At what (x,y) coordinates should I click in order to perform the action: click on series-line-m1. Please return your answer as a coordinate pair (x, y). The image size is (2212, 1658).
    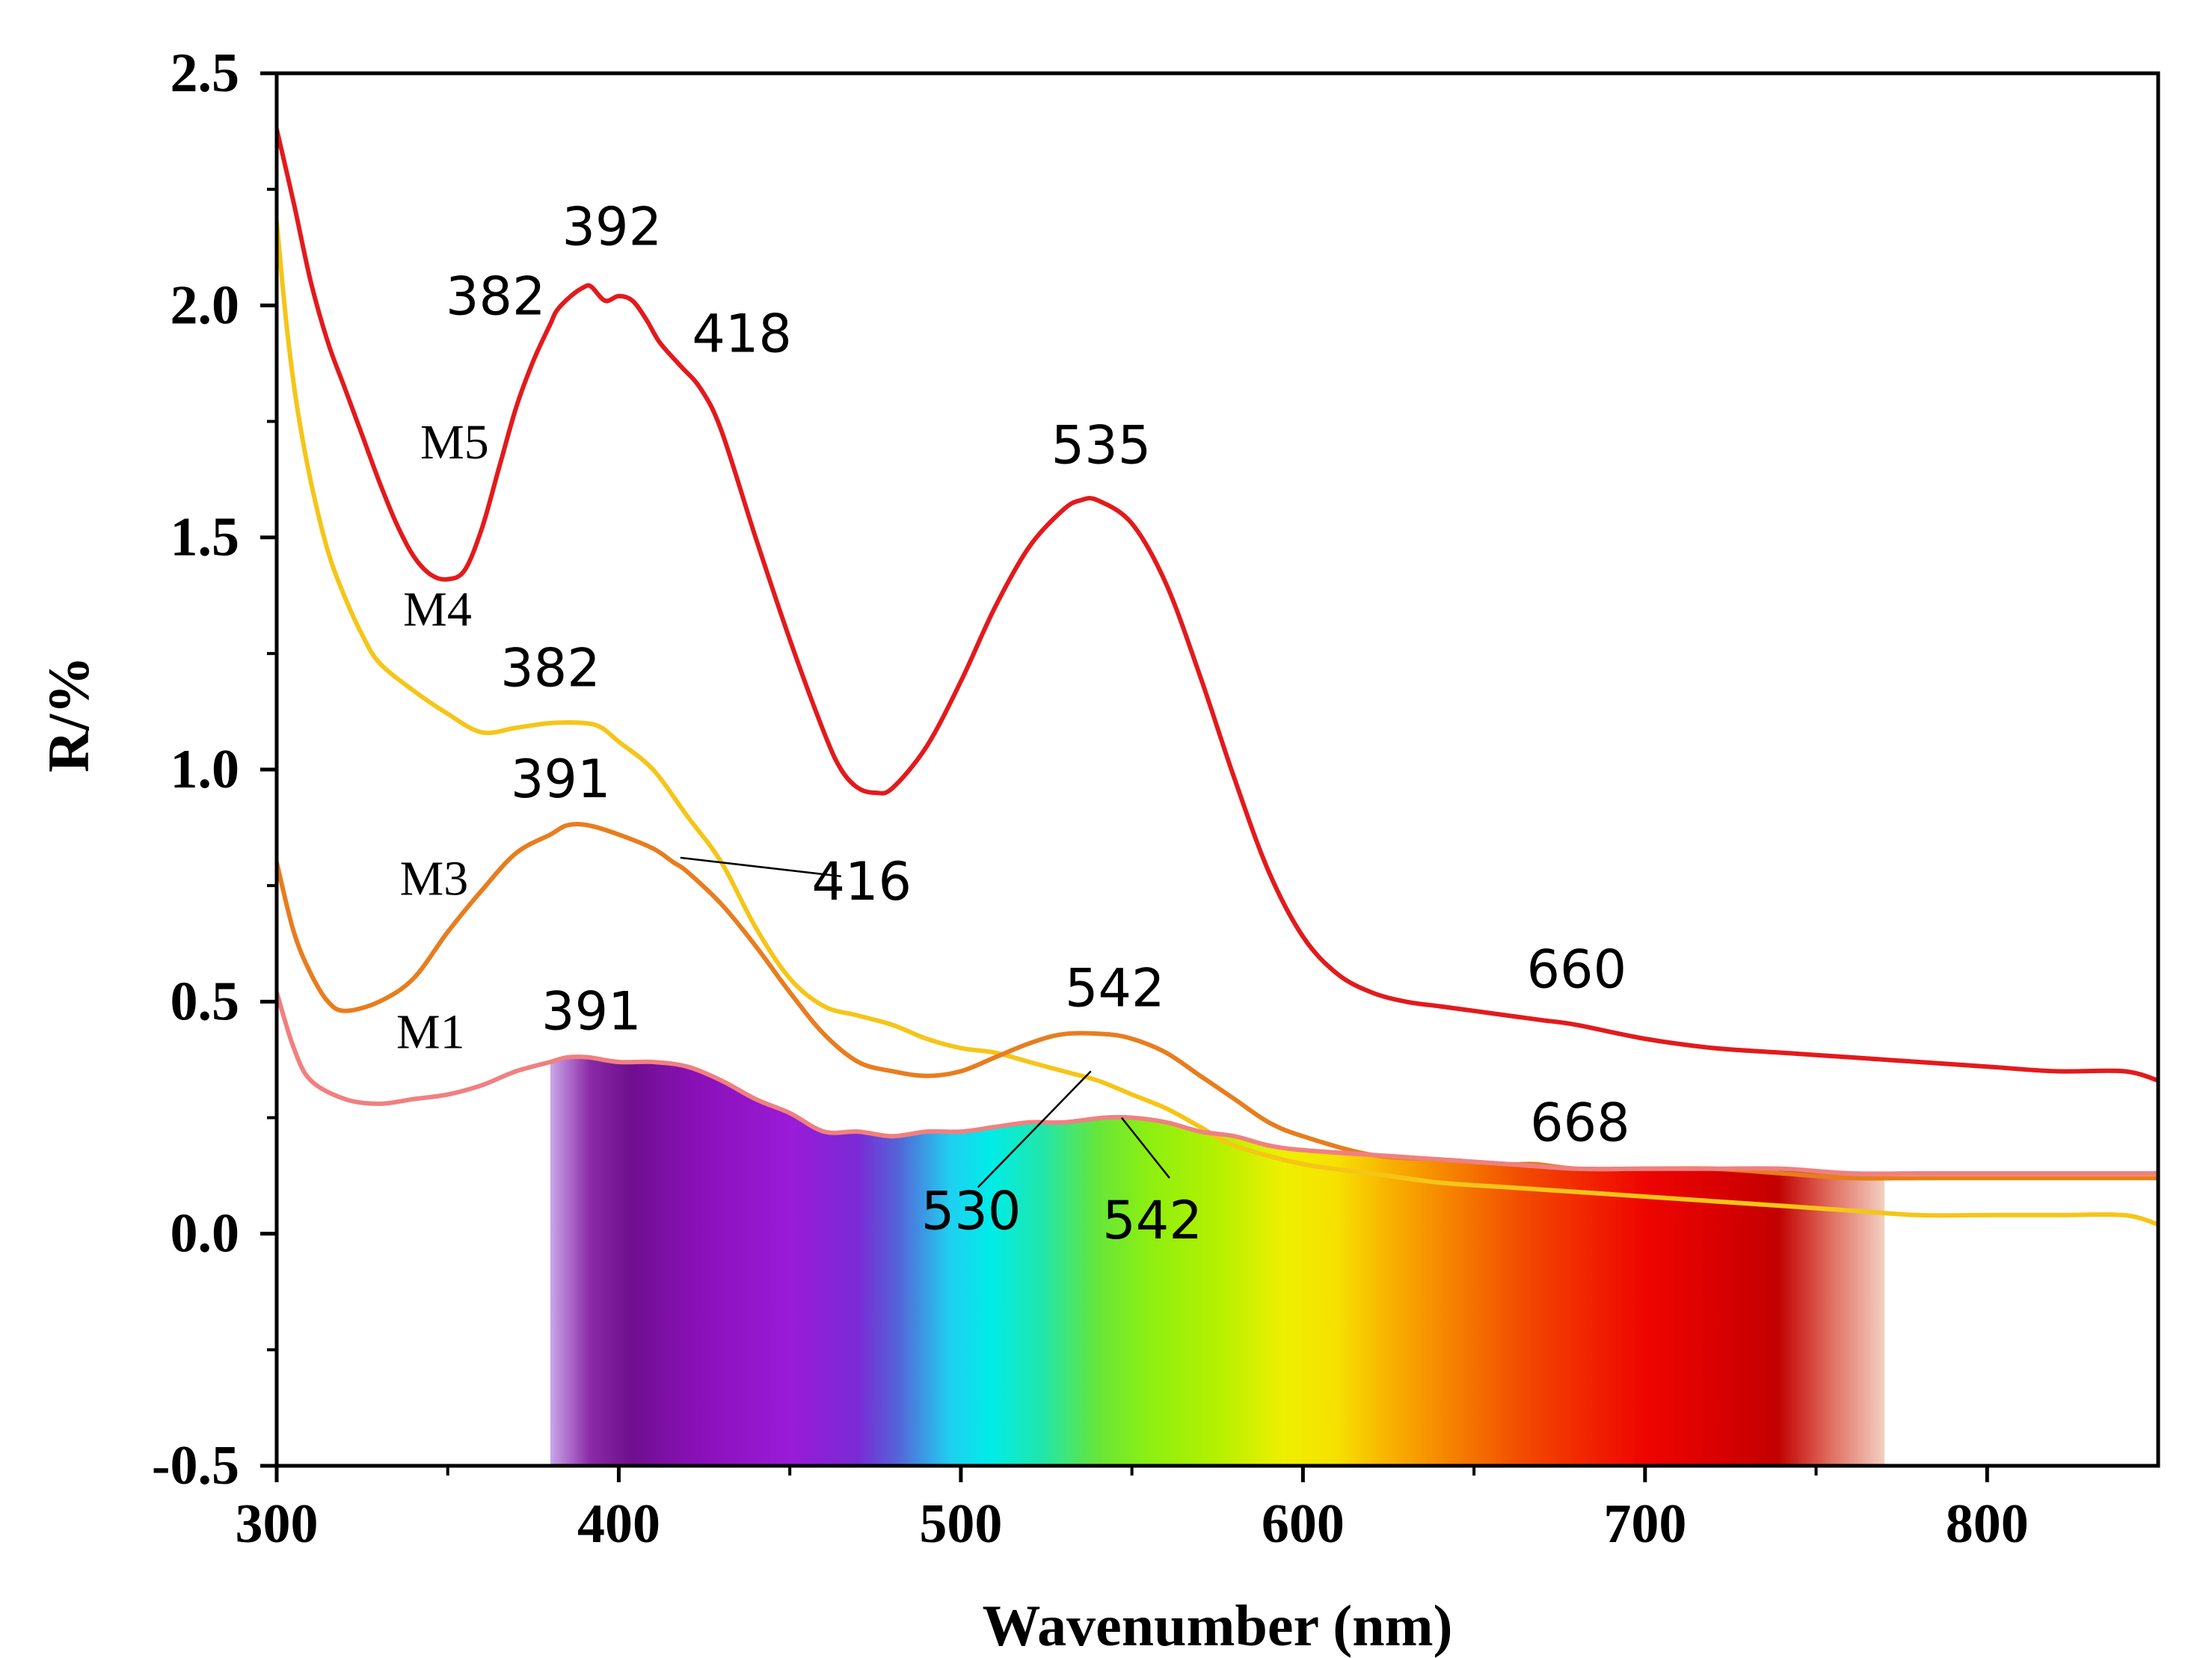
    Looking at the image, I should click on (1217, 1084).